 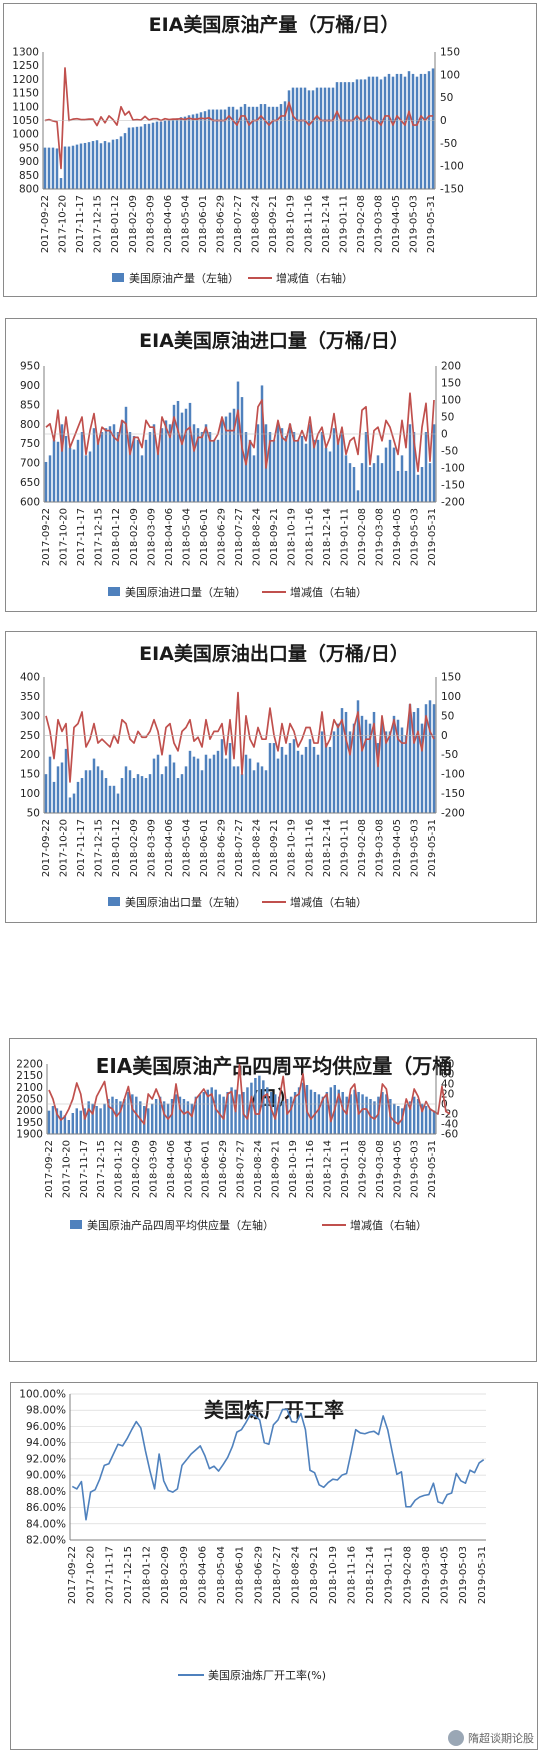 What do you see at coordinates (446, 98) in the screenshot?
I see `y-tick-label-right: 50` at bounding box center [446, 98].